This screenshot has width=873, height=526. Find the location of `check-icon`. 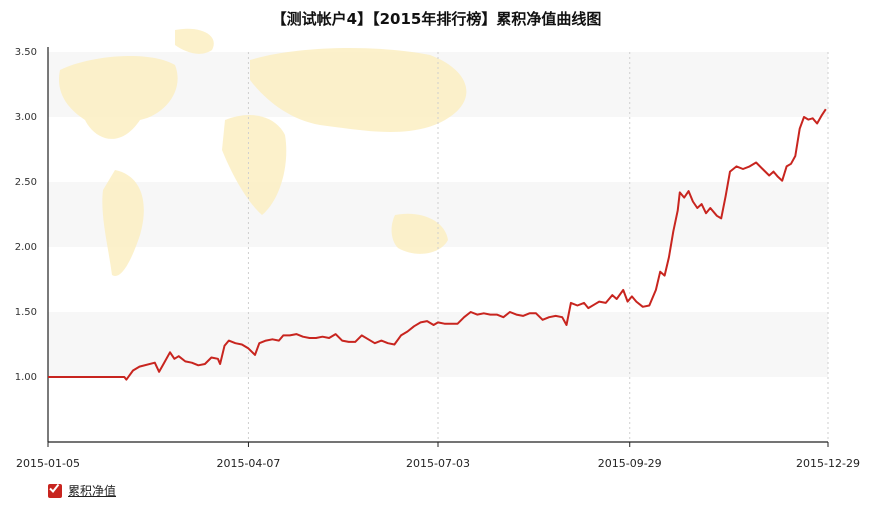

check-icon is located at coordinates (54, 488).